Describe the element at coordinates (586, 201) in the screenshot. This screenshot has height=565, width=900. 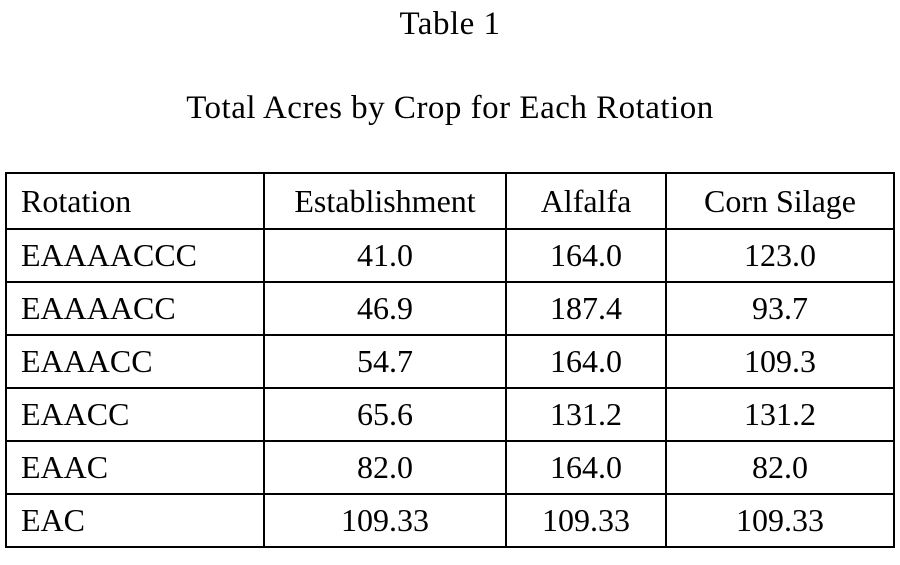
I see `column-header-alfalfa: Alfalfa` at that location.